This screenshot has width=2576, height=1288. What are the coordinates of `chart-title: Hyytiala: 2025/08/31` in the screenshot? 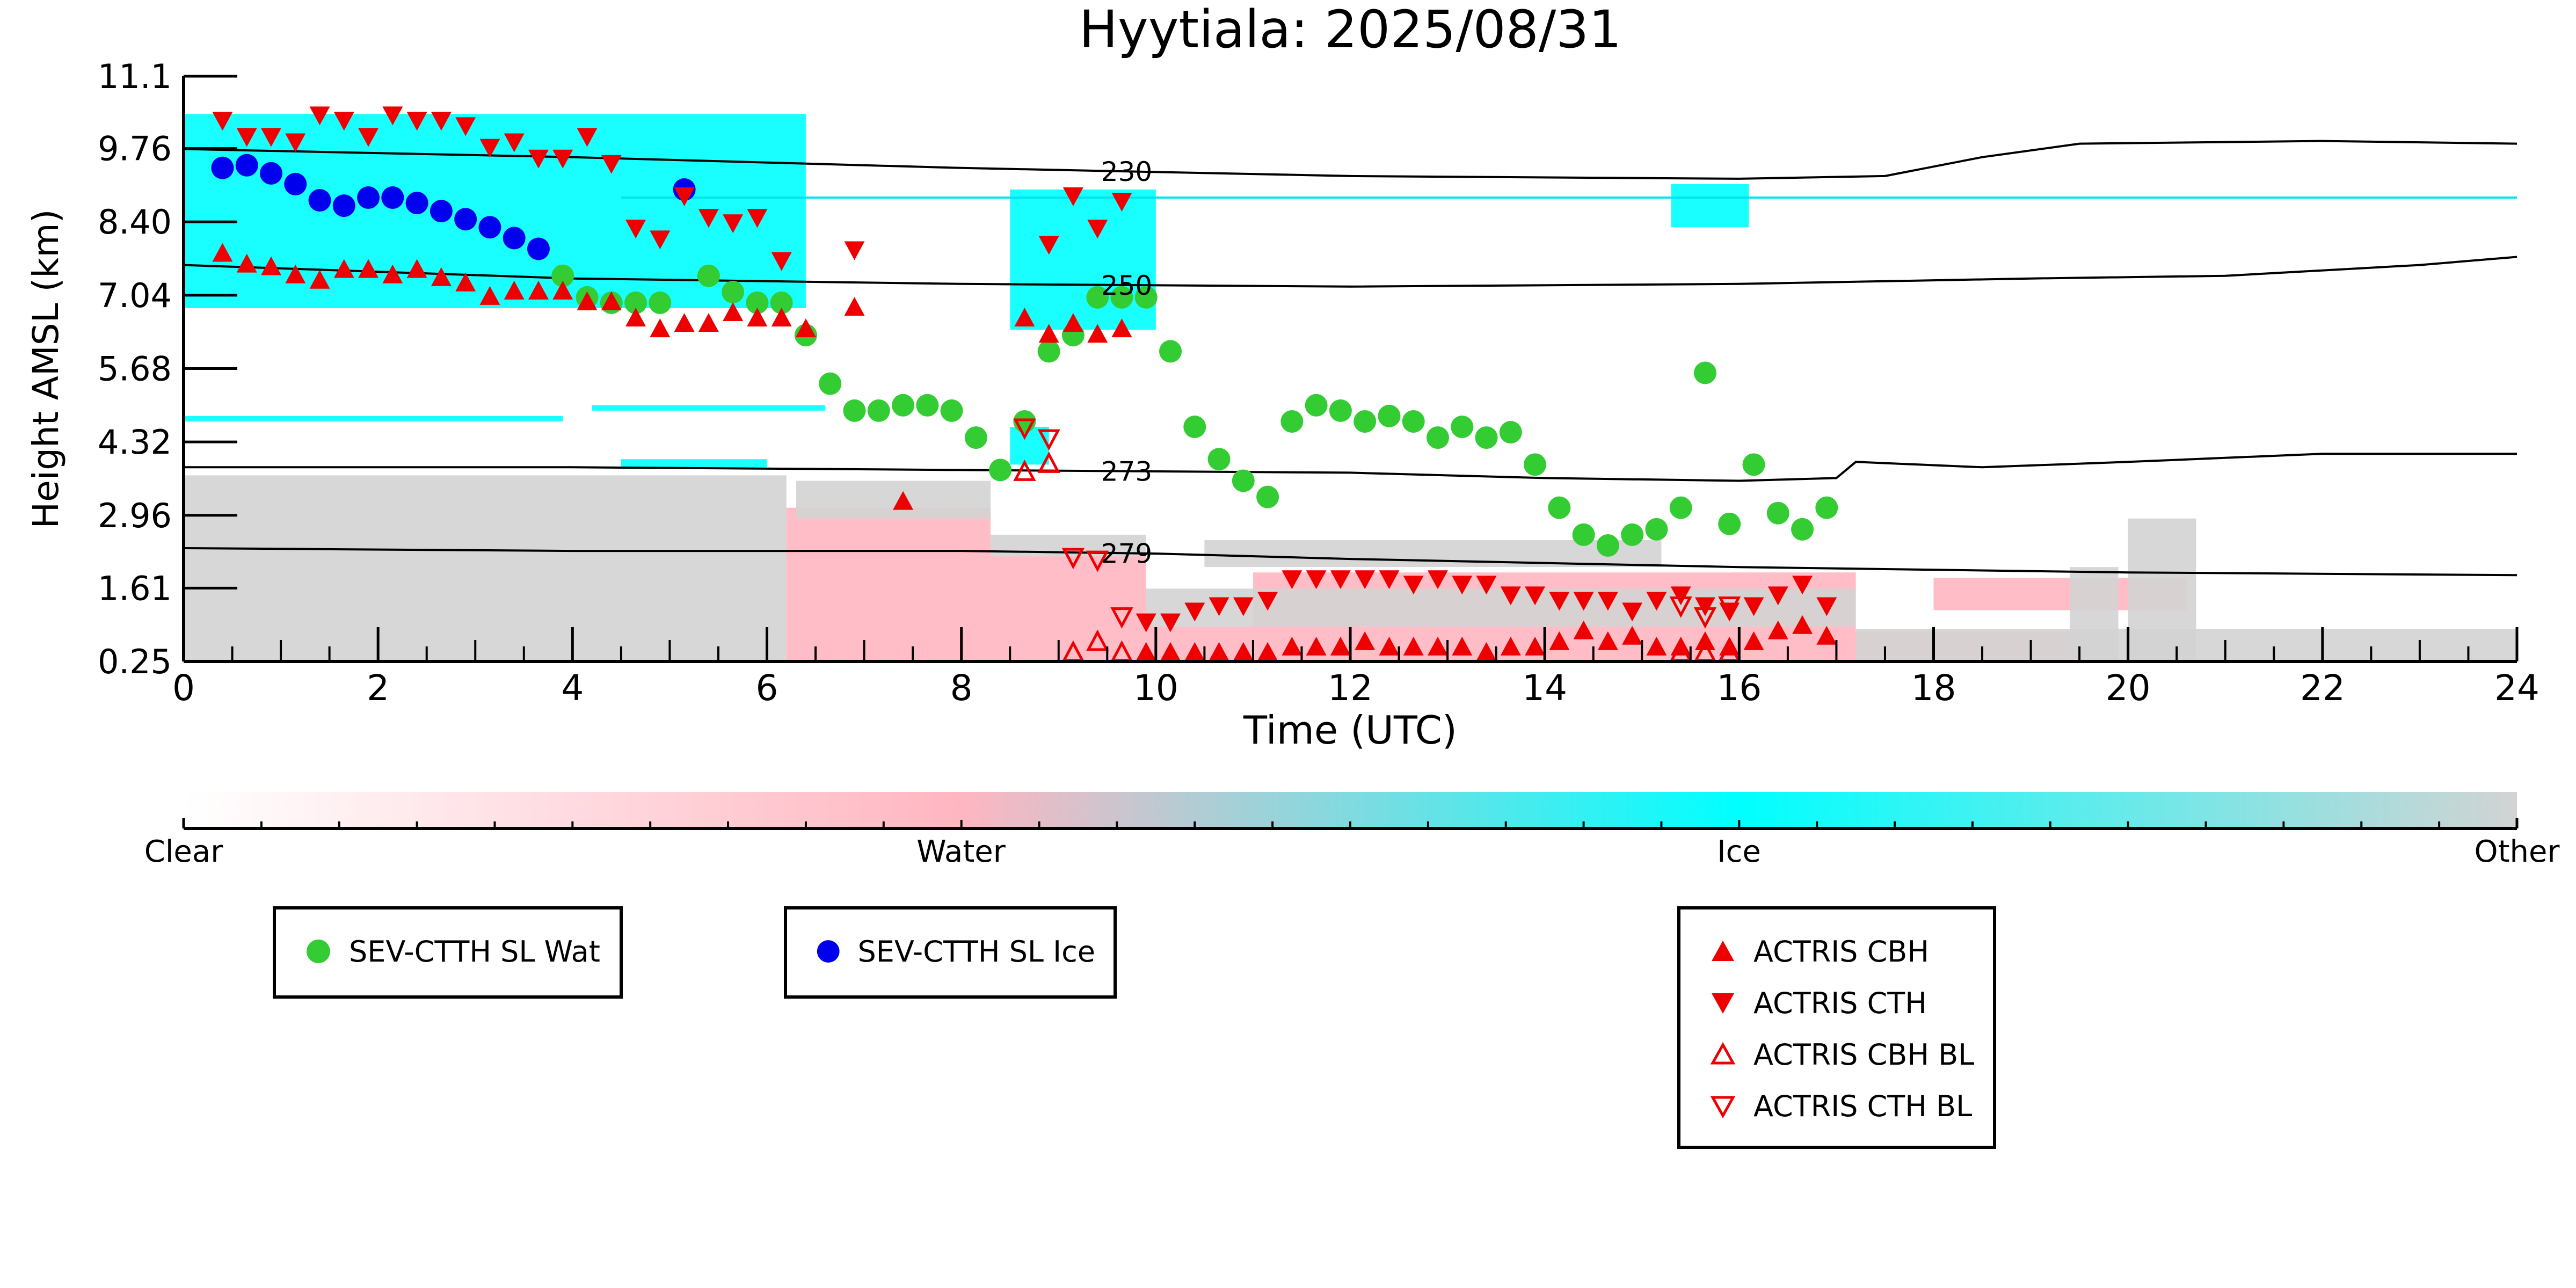 It's located at (1350, 30).